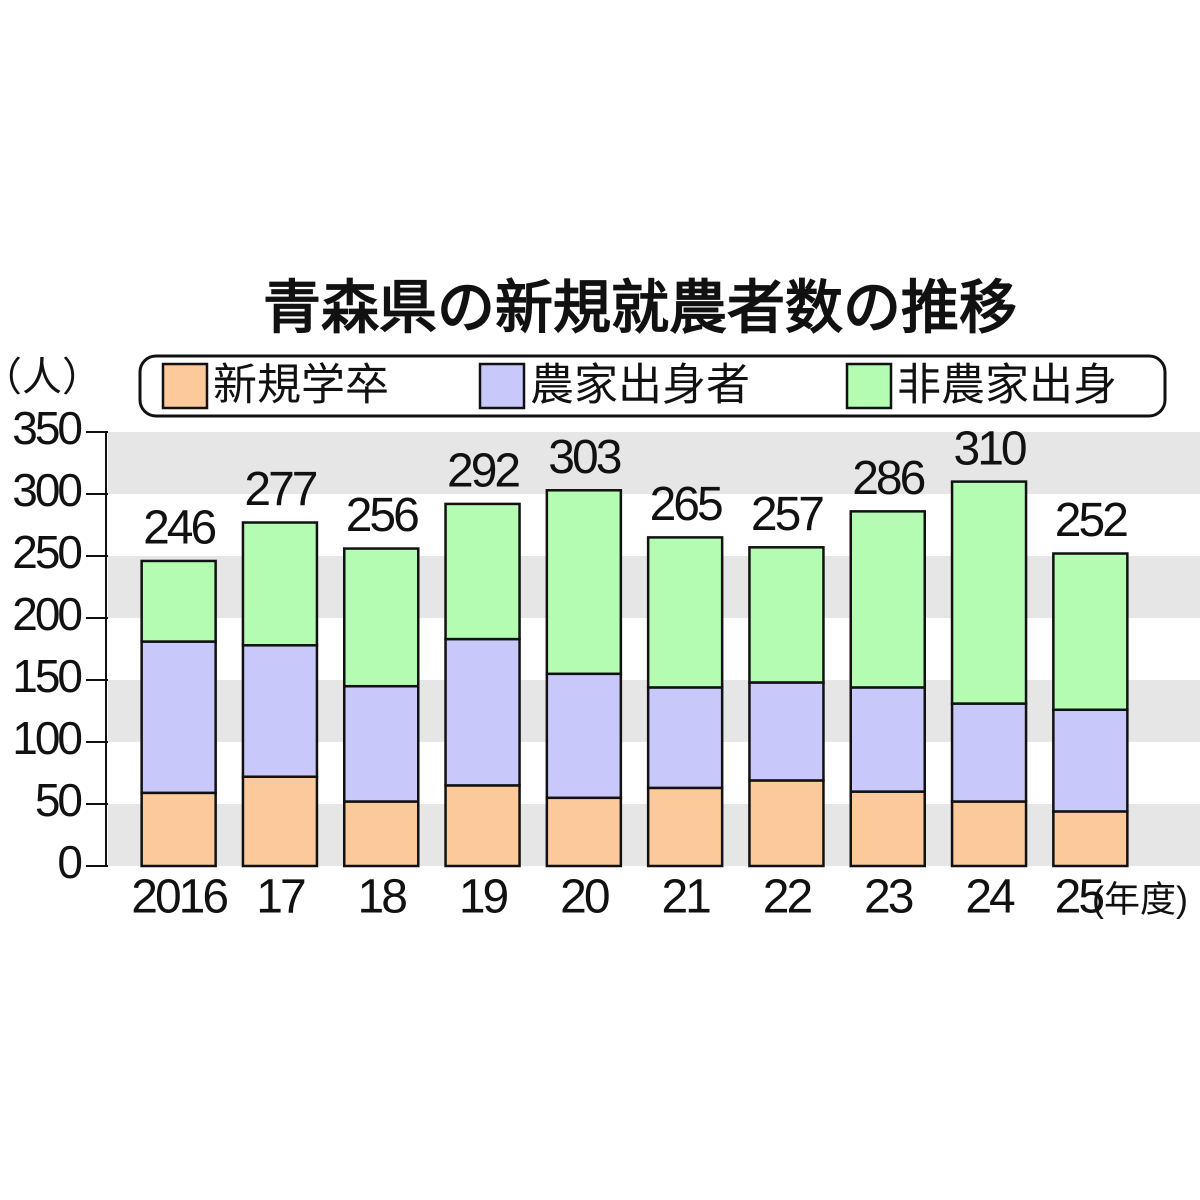 The height and width of the screenshot is (1200, 1200). I want to click on x-tick-label: 25, so click(1079, 897).